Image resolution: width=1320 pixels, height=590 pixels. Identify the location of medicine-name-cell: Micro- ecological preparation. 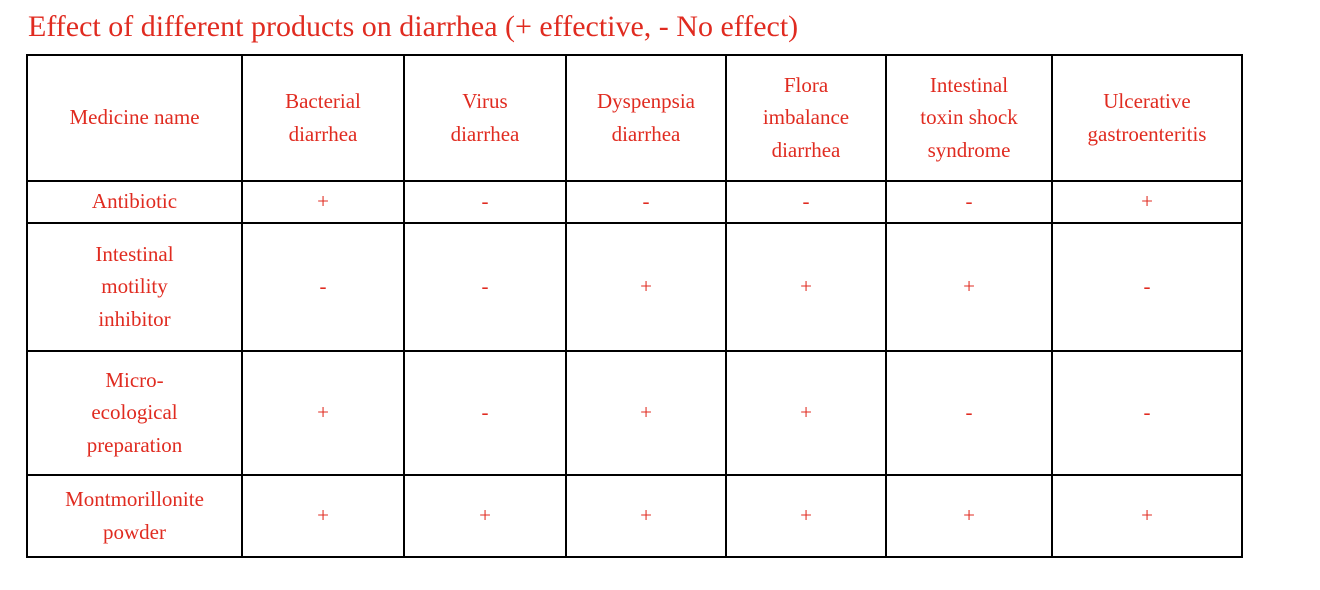
(134, 412).